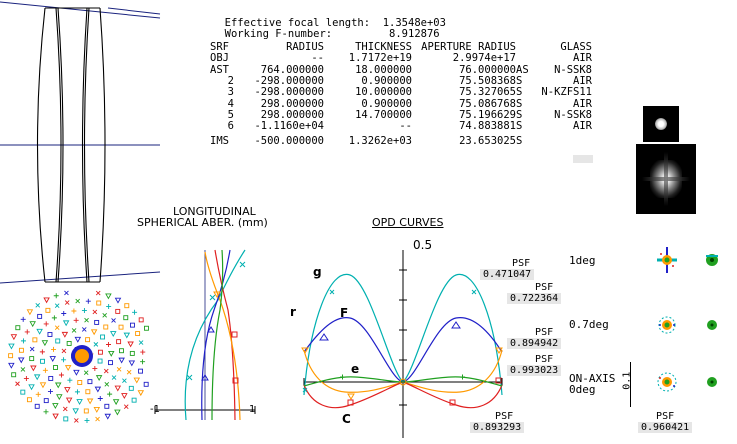 The width and height of the screenshot is (737, 444). I want to click on field-label-onaxis: ON-AXIS, so click(592, 378).